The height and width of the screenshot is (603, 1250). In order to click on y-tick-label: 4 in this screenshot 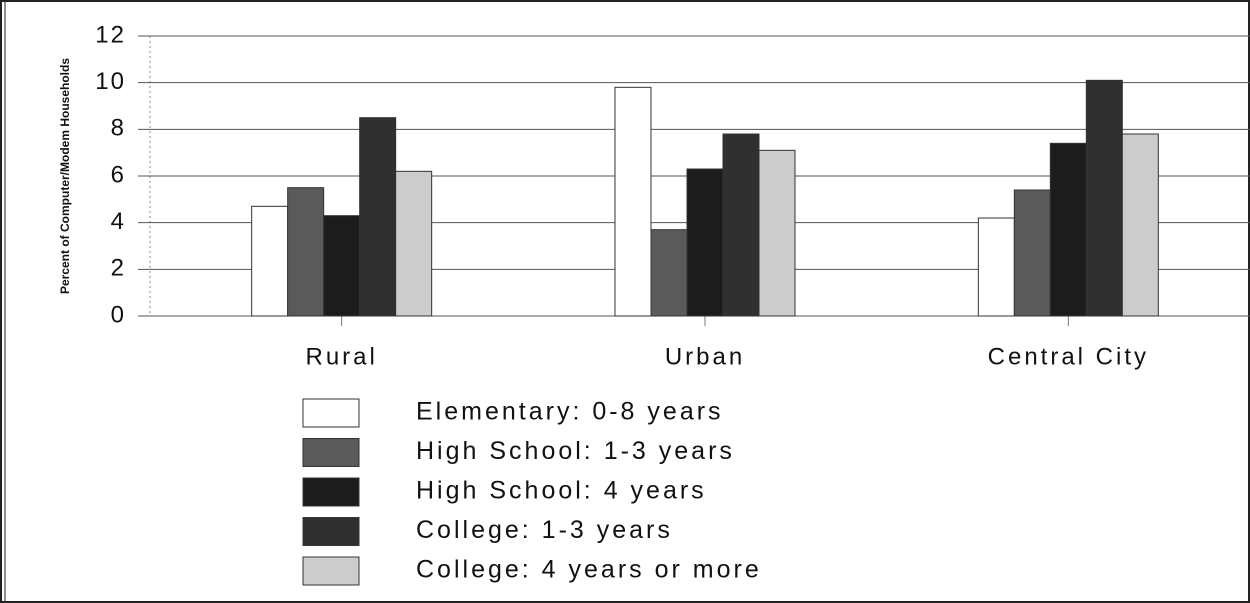, I will do `click(118, 221)`.